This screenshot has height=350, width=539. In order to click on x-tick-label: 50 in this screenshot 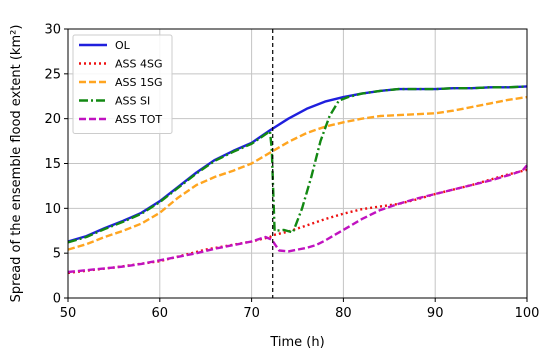, I will do `click(68, 313)`.